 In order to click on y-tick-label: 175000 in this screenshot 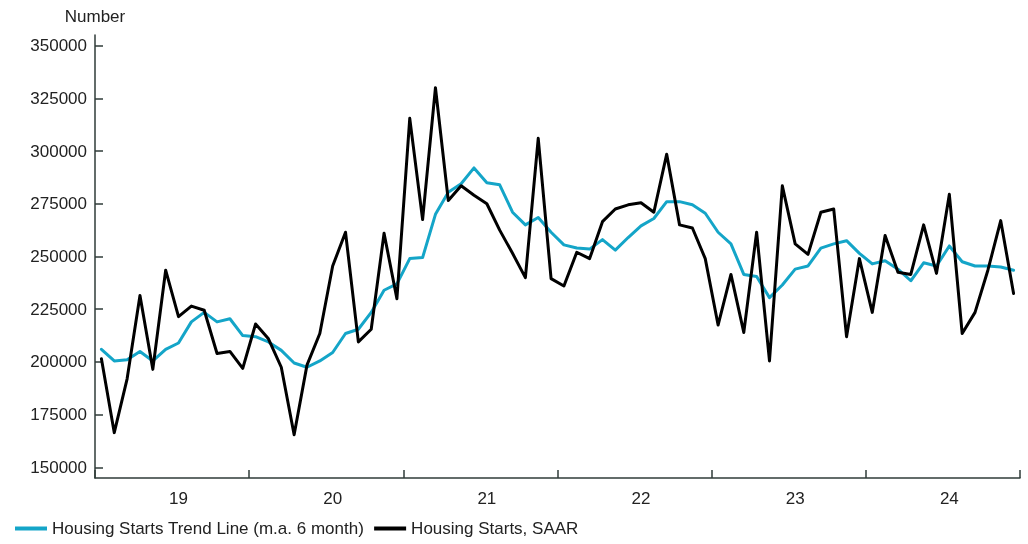, I will do `click(58, 415)`.